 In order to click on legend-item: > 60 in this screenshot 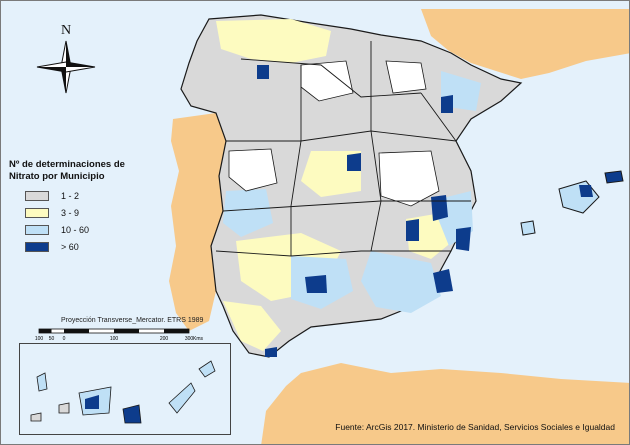, I will do `click(84, 246)`.